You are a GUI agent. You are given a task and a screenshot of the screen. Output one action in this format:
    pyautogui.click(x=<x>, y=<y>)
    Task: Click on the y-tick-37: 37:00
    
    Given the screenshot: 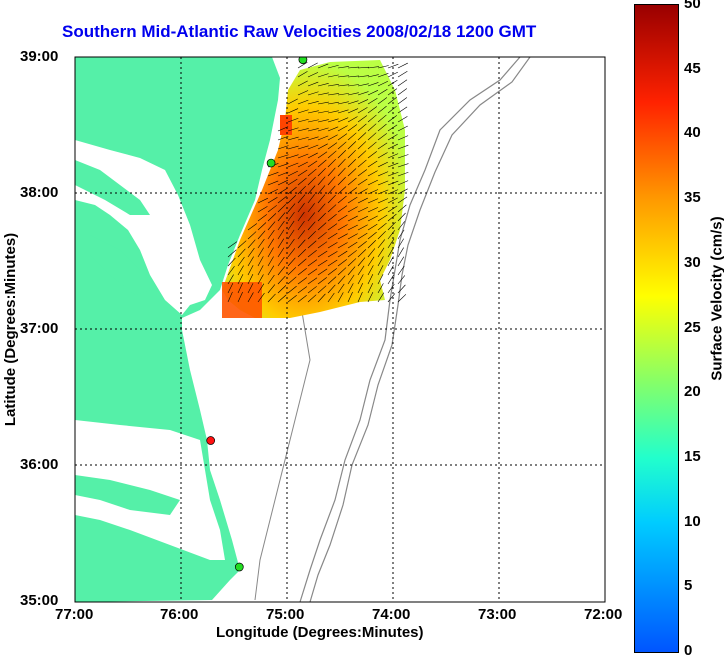 What is the action you would take?
    pyautogui.click(x=39, y=328)
    